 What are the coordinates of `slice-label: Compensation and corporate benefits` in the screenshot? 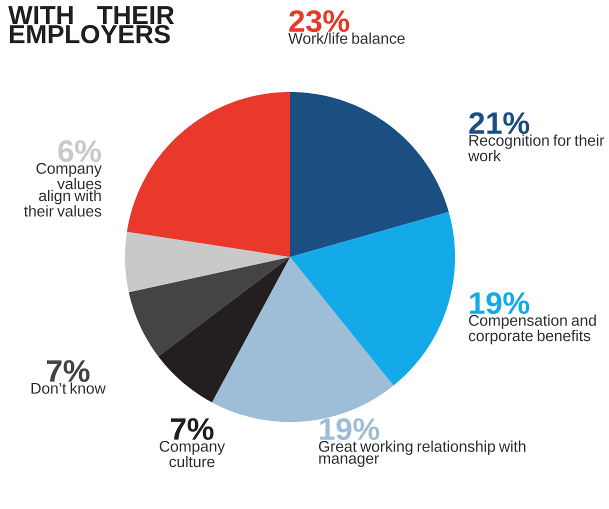 It's located at (532, 329).